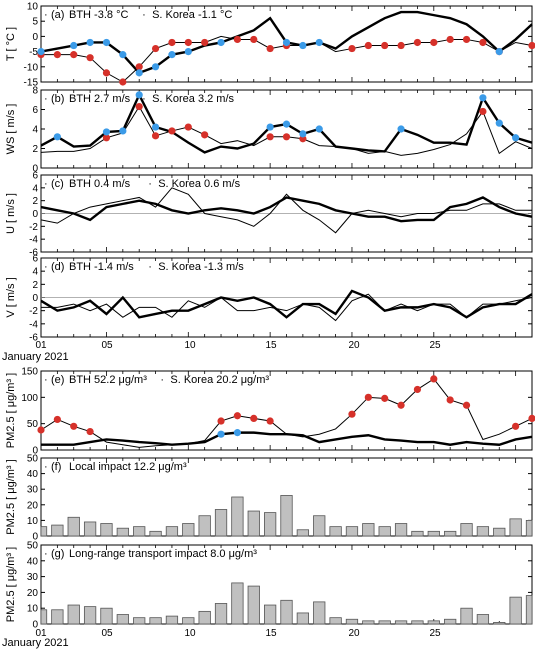 The image size is (535, 649). What do you see at coordinates (101, 267) in the screenshot?
I see `annotation-bth: BTH -1.4 m/s` at bounding box center [101, 267].